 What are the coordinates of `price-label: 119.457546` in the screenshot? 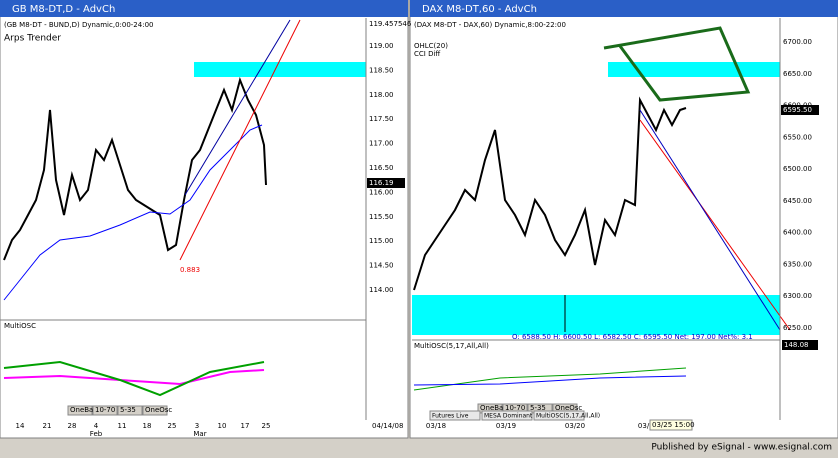 It's located at (390, 24).